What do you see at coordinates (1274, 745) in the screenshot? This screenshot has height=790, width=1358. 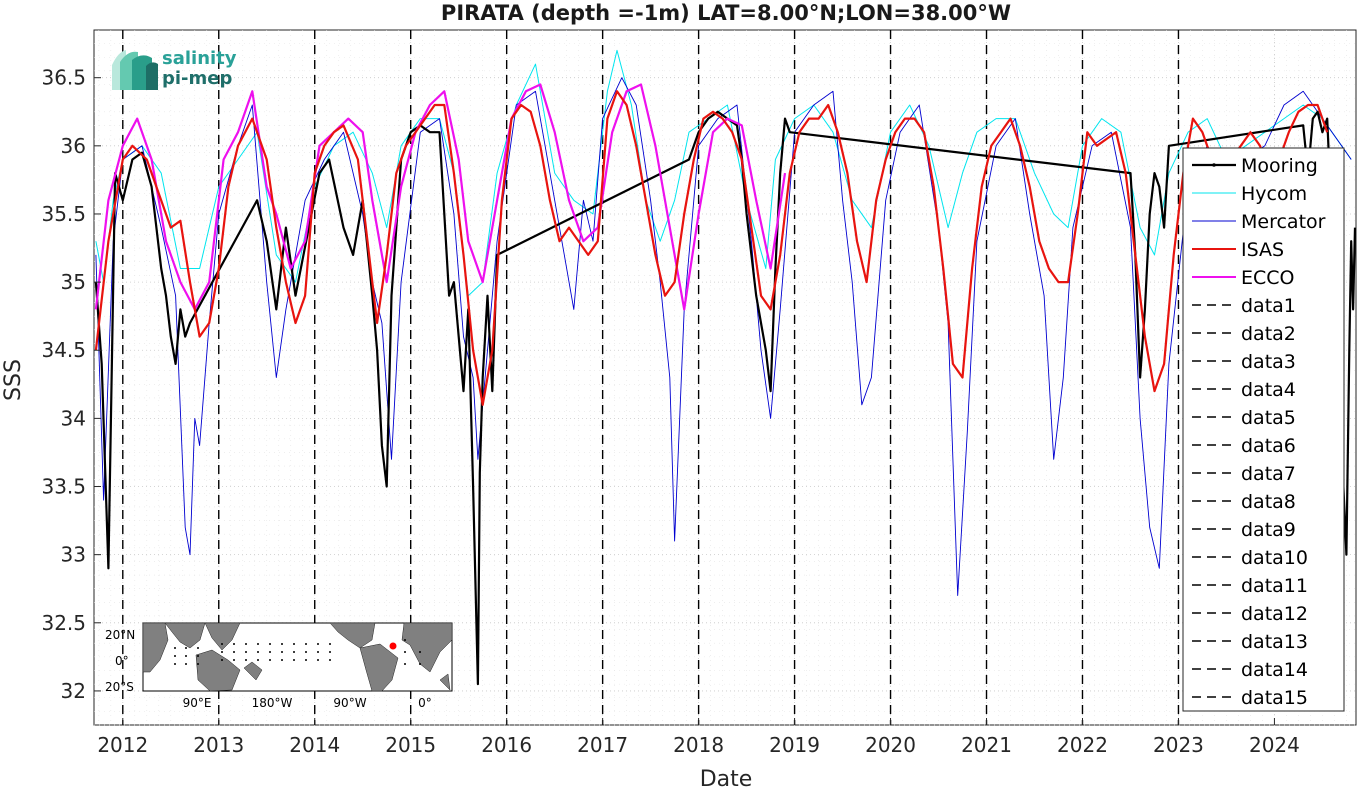 I see `x-tick-label: 2024` at bounding box center [1274, 745].